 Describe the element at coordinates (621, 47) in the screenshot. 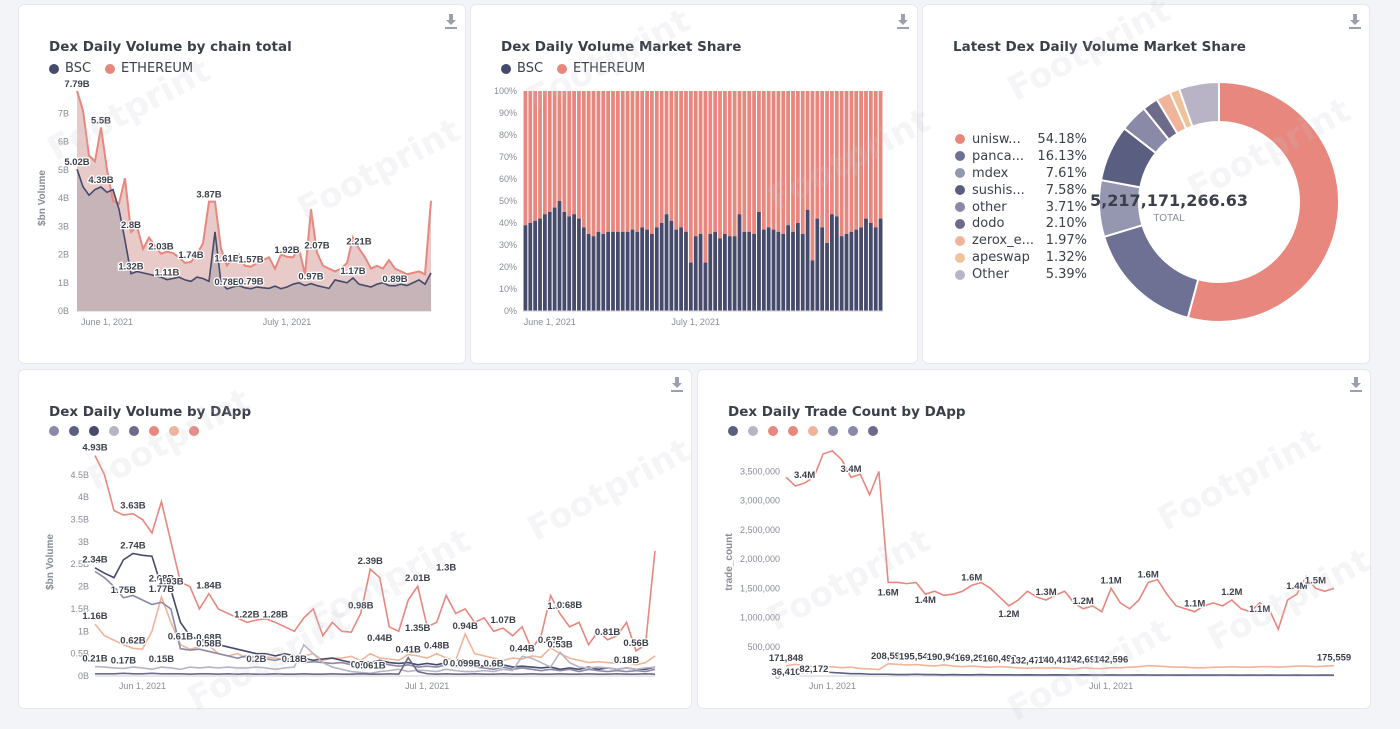

I see `card-title: Dex Daily Volume Market Share` at that location.